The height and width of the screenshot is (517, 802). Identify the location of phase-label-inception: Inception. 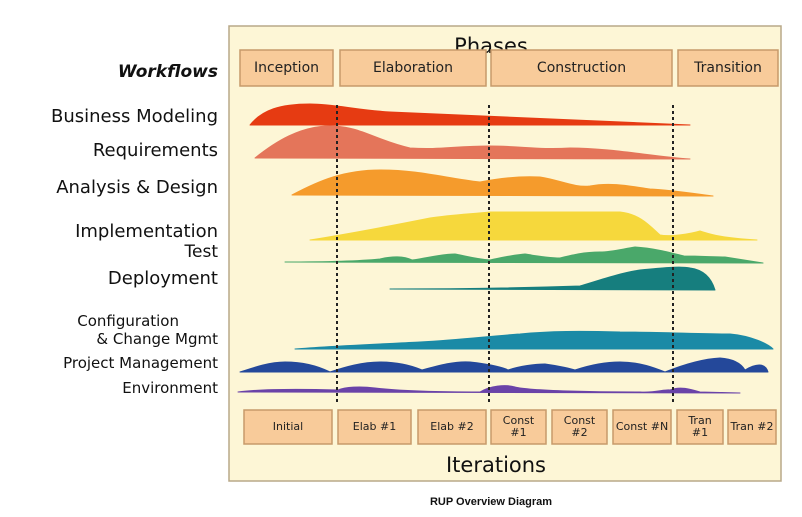
(286, 67).